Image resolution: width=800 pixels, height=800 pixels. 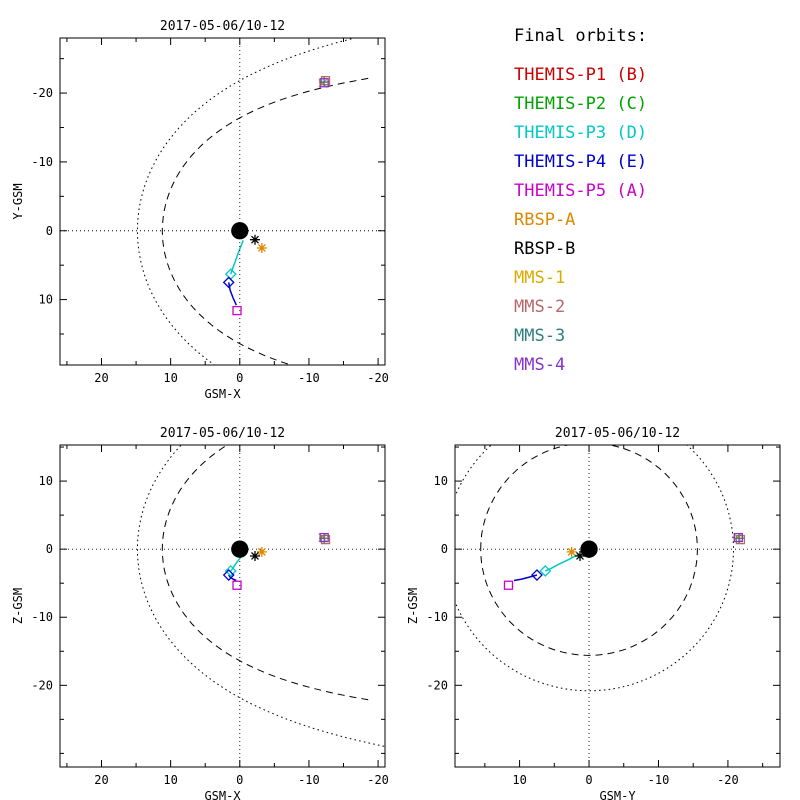 I want to click on legend-entry-themis-p1: THEMIS-P1 (B), so click(x=581, y=75).